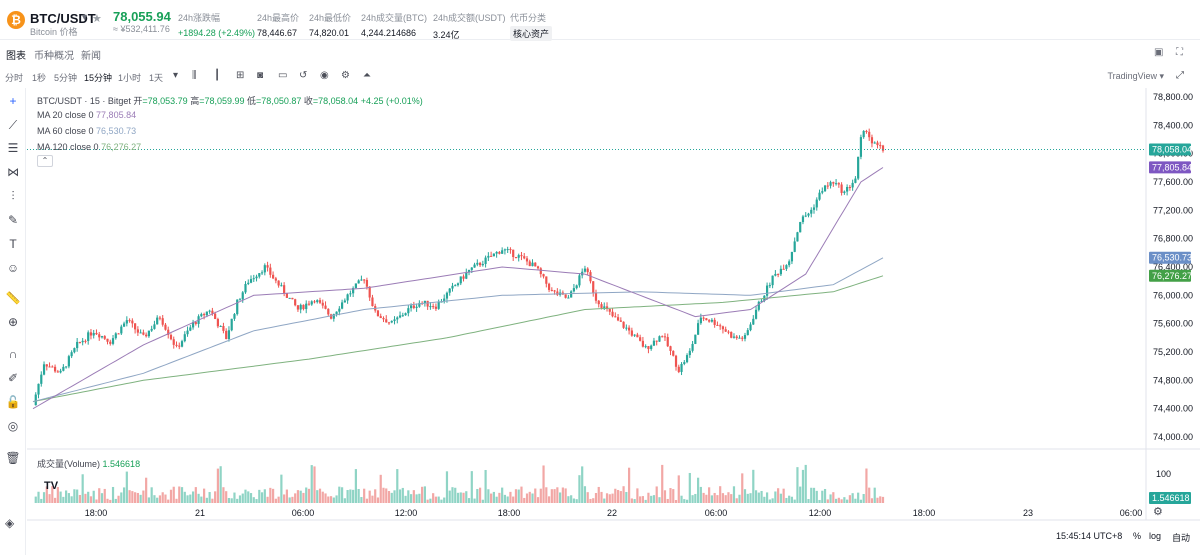  What do you see at coordinates (13, 426) in the screenshot?
I see `eye-icon: ◎` at bounding box center [13, 426].